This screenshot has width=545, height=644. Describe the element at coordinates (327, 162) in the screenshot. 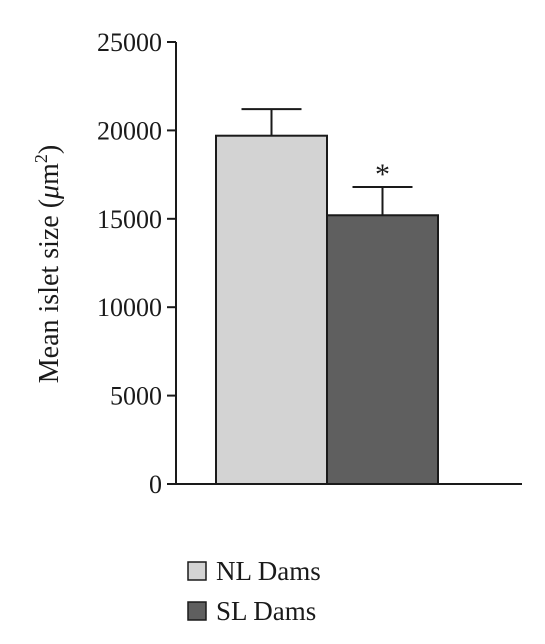

I see `error-bars` at that location.